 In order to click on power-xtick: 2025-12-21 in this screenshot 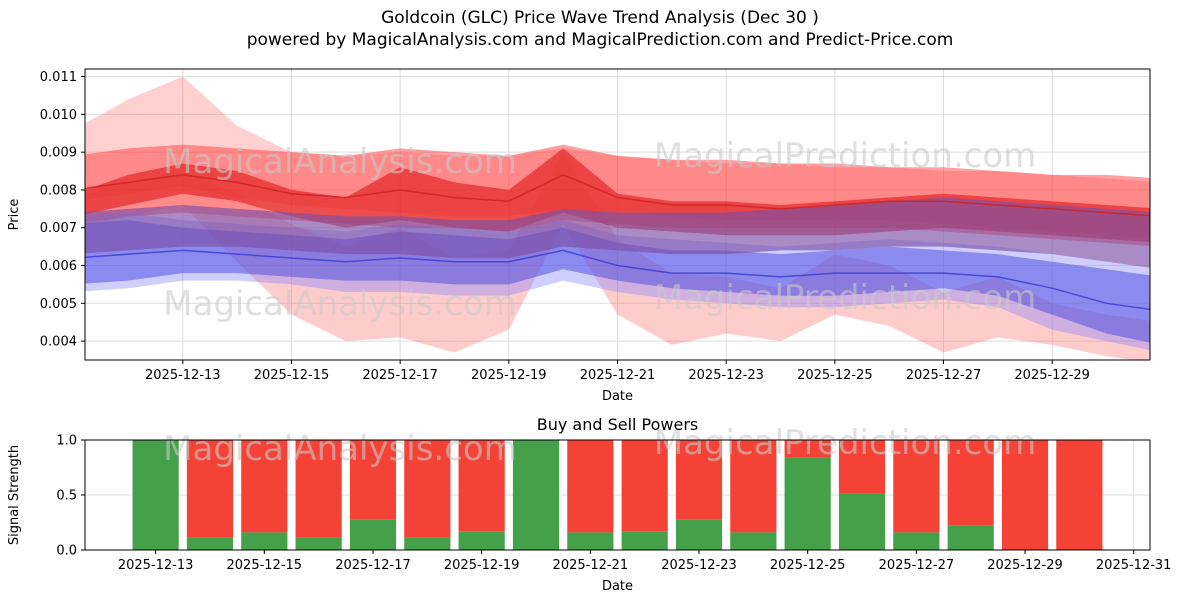, I will do `click(591, 565)`.